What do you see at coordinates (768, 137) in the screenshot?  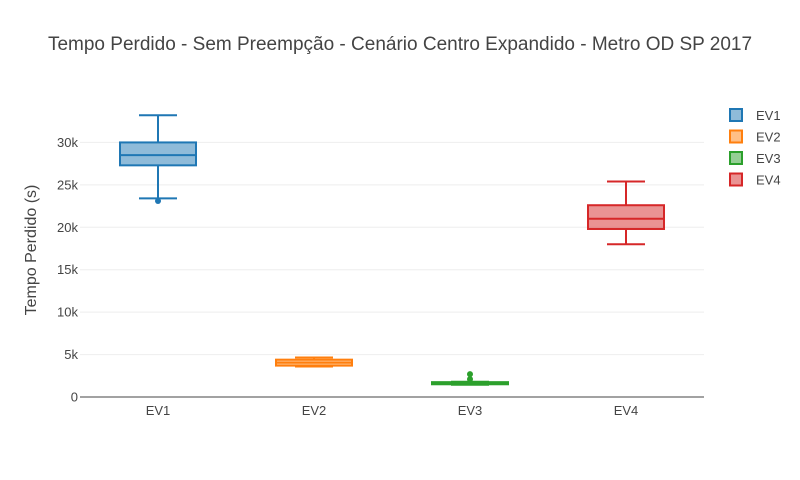 I see `legend-label: EV2` at bounding box center [768, 137].